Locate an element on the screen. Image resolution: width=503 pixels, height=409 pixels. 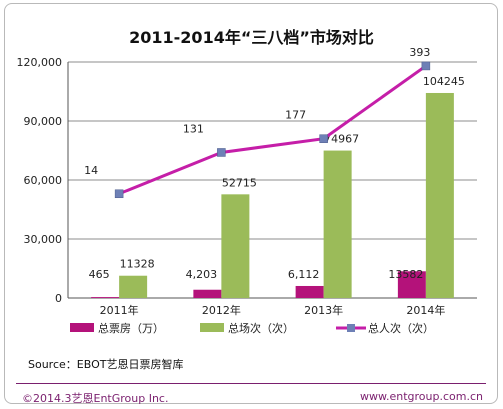
legend-label: 总人次（次） is located at coordinates (401, 328).